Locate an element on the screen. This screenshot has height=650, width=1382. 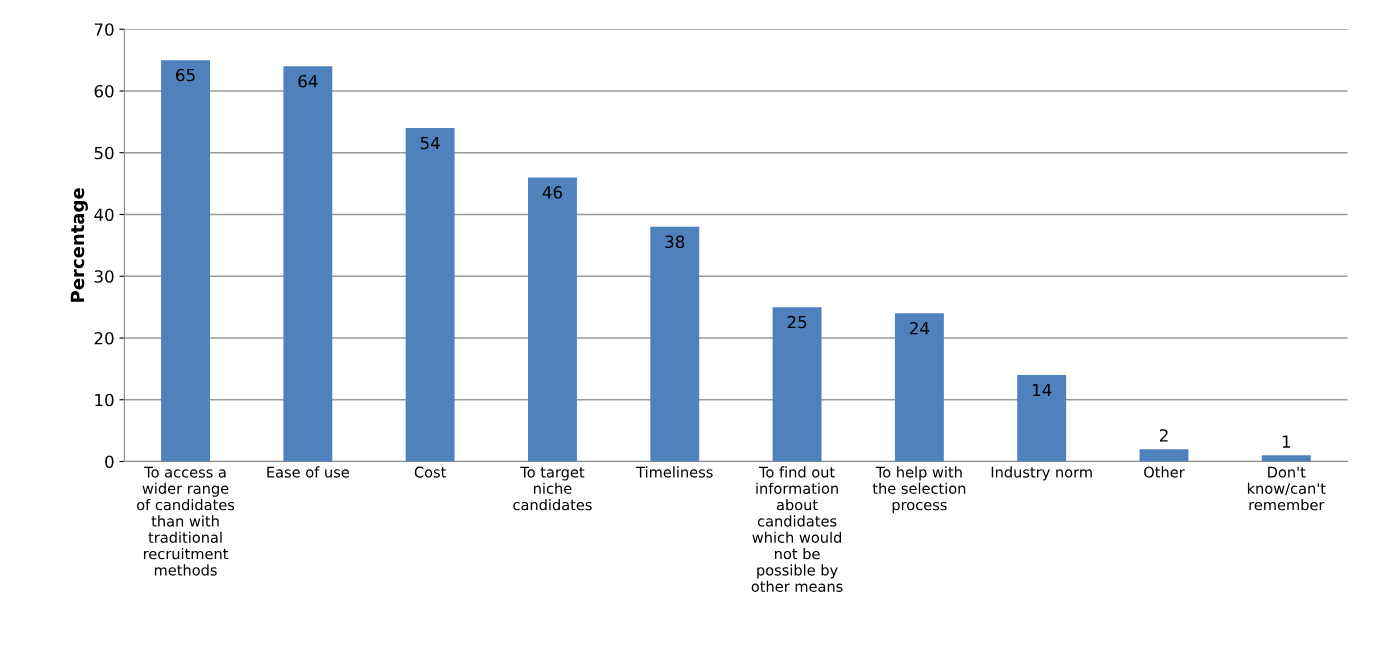
data-label: 54 is located at coordinates (430, 143).